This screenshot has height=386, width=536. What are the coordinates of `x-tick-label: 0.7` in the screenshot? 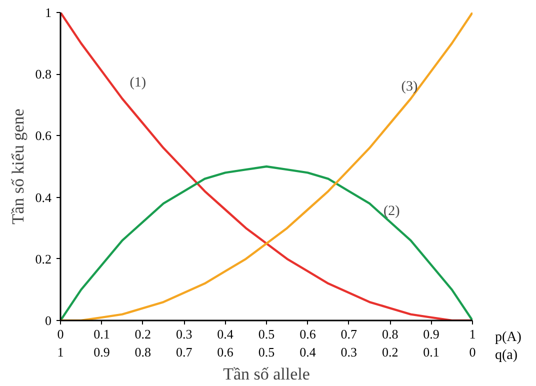 It's located at (349, 334).